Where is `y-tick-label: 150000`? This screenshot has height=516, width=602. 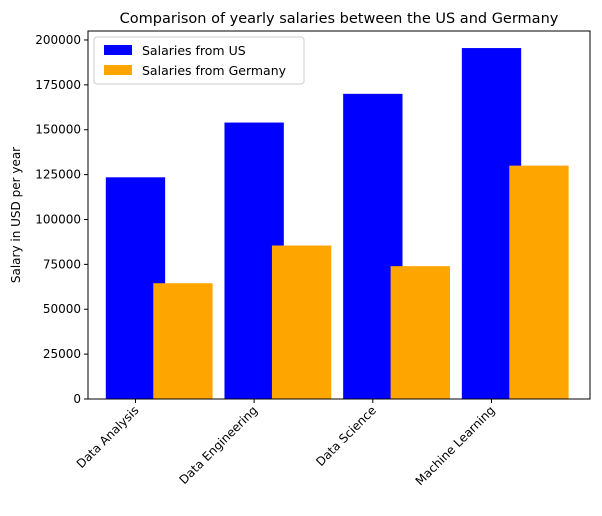
y-tick-label: 150000 is located at coordinates (58, 130).